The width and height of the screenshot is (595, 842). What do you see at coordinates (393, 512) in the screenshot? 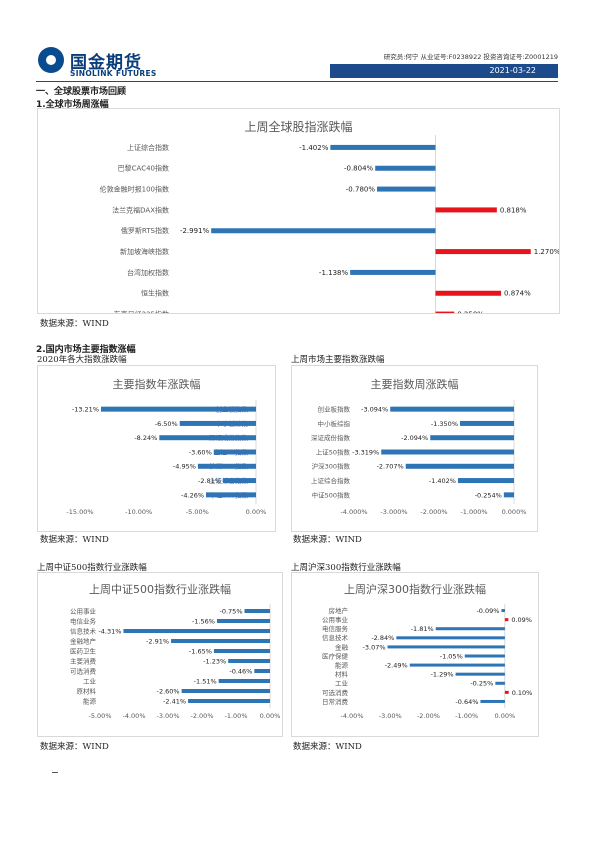
I see `tick-label: -3.000%` at bounding box center [393, 512].